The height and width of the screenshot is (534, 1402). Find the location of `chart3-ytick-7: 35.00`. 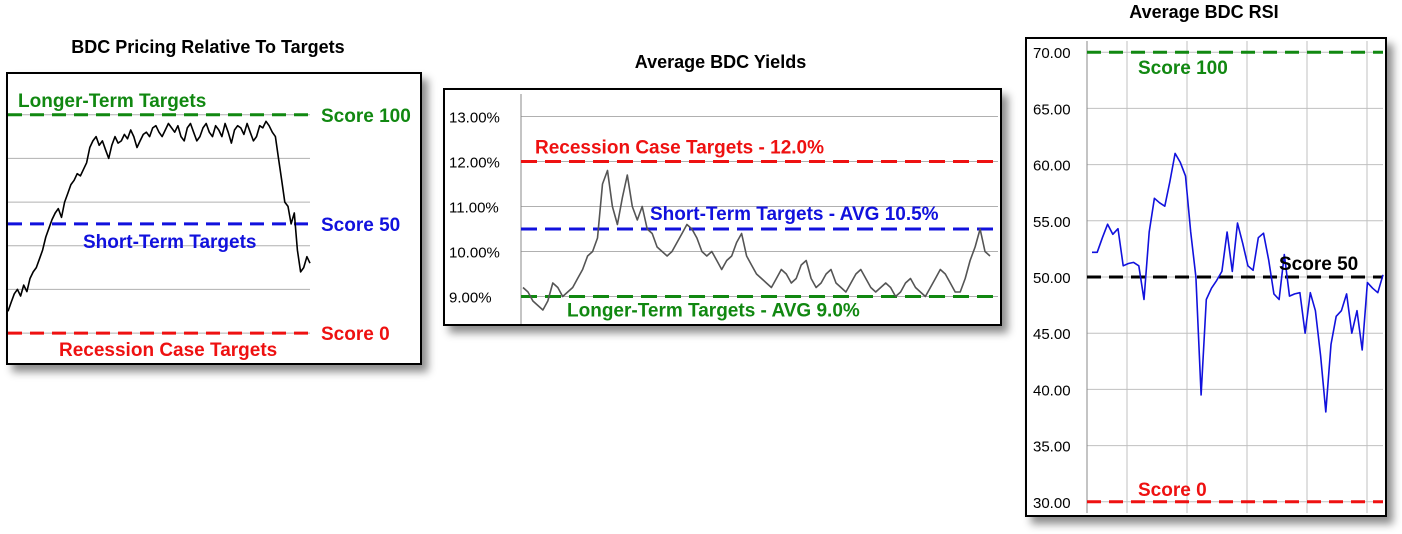

chart3-ytick-7: 35.00 is located at coordinates (1052, 447).